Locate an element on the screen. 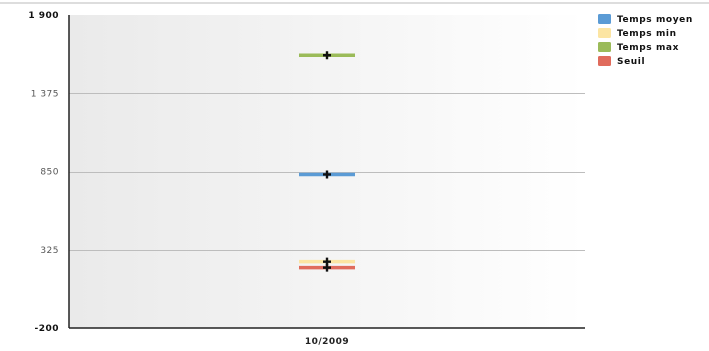  y-tick-label: 1 375 is located at coordinates (45, 94).